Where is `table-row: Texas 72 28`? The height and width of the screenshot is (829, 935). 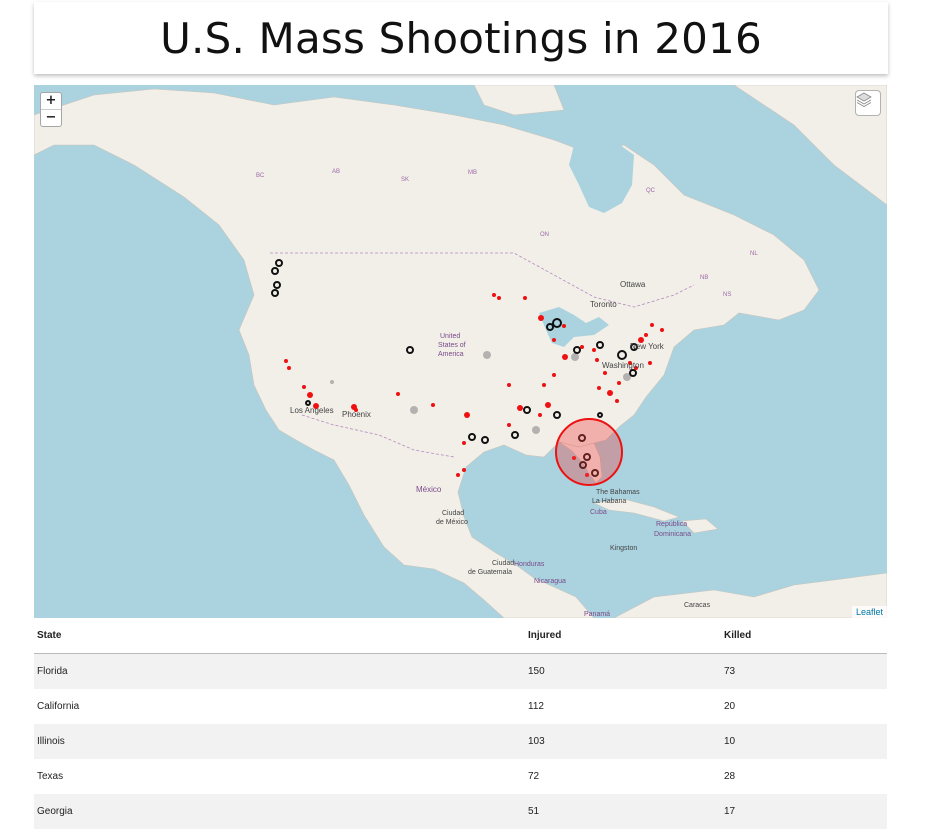 table-row: Texas 72 28 is located at coordinates (460, 776).